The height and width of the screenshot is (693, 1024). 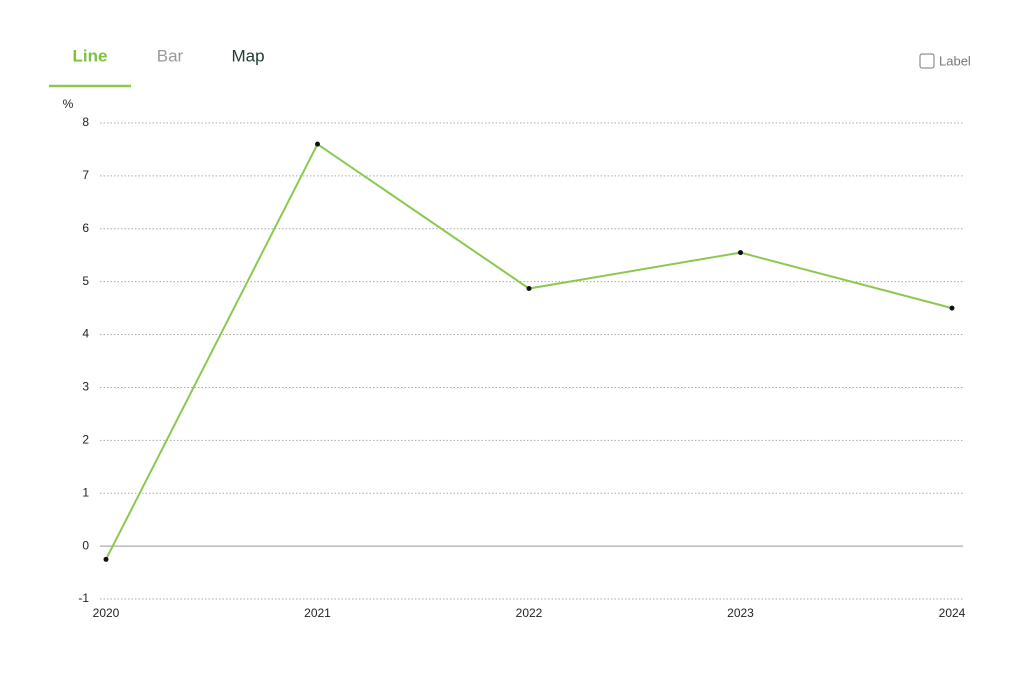 What do you see at coordinates (927, 61) in the screenshot?
I see `label-checkbox` at bounding box center [927, 61].